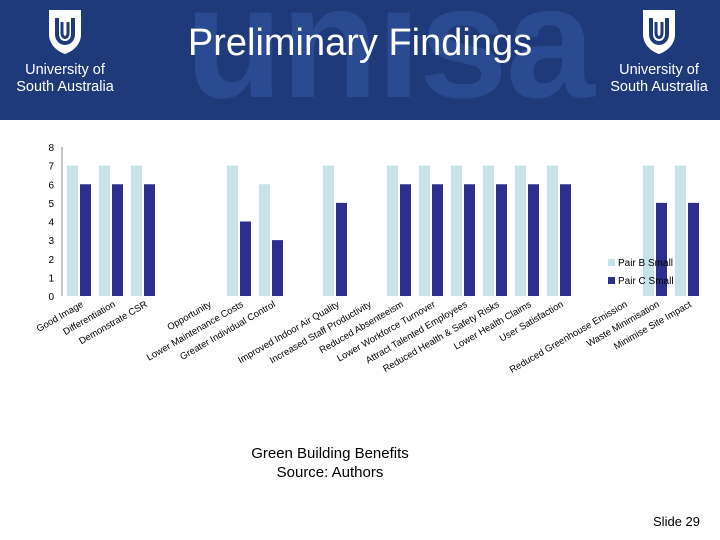 Image resolution: width=720 pixels, height=540 pixels. I want to click on slide-number: Slide 29, so click(676, 521).